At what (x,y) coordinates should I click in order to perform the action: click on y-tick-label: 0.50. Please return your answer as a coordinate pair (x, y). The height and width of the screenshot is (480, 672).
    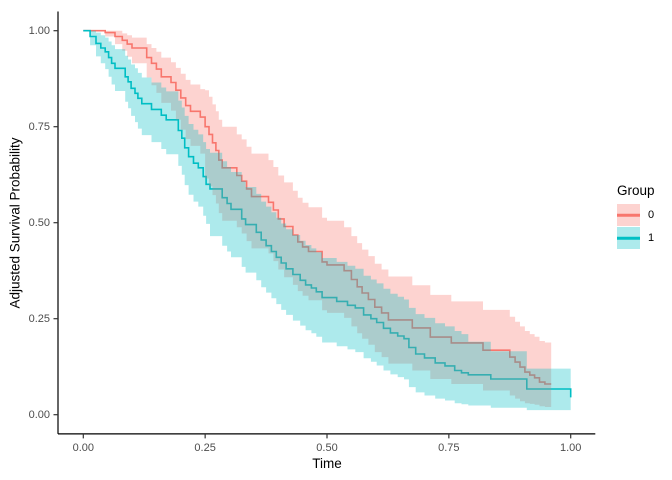
    Looking at the image, I should click on (39, 222).